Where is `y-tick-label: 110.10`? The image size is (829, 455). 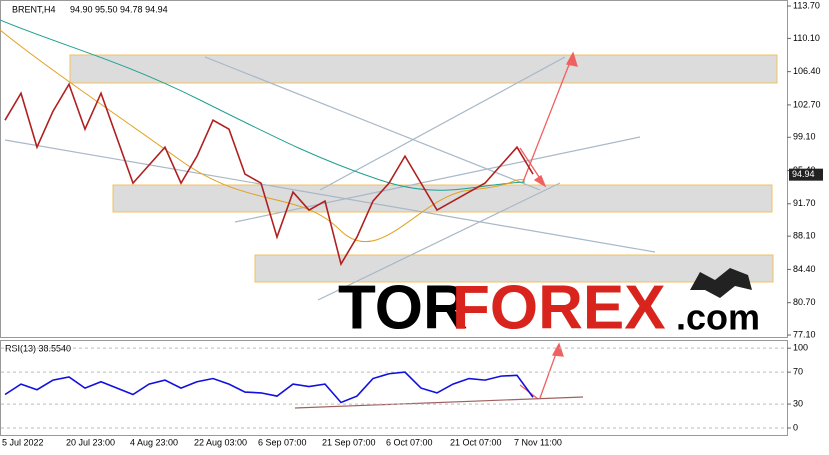 y-tick-label: 110.10 is located at coordinates (806, 38).